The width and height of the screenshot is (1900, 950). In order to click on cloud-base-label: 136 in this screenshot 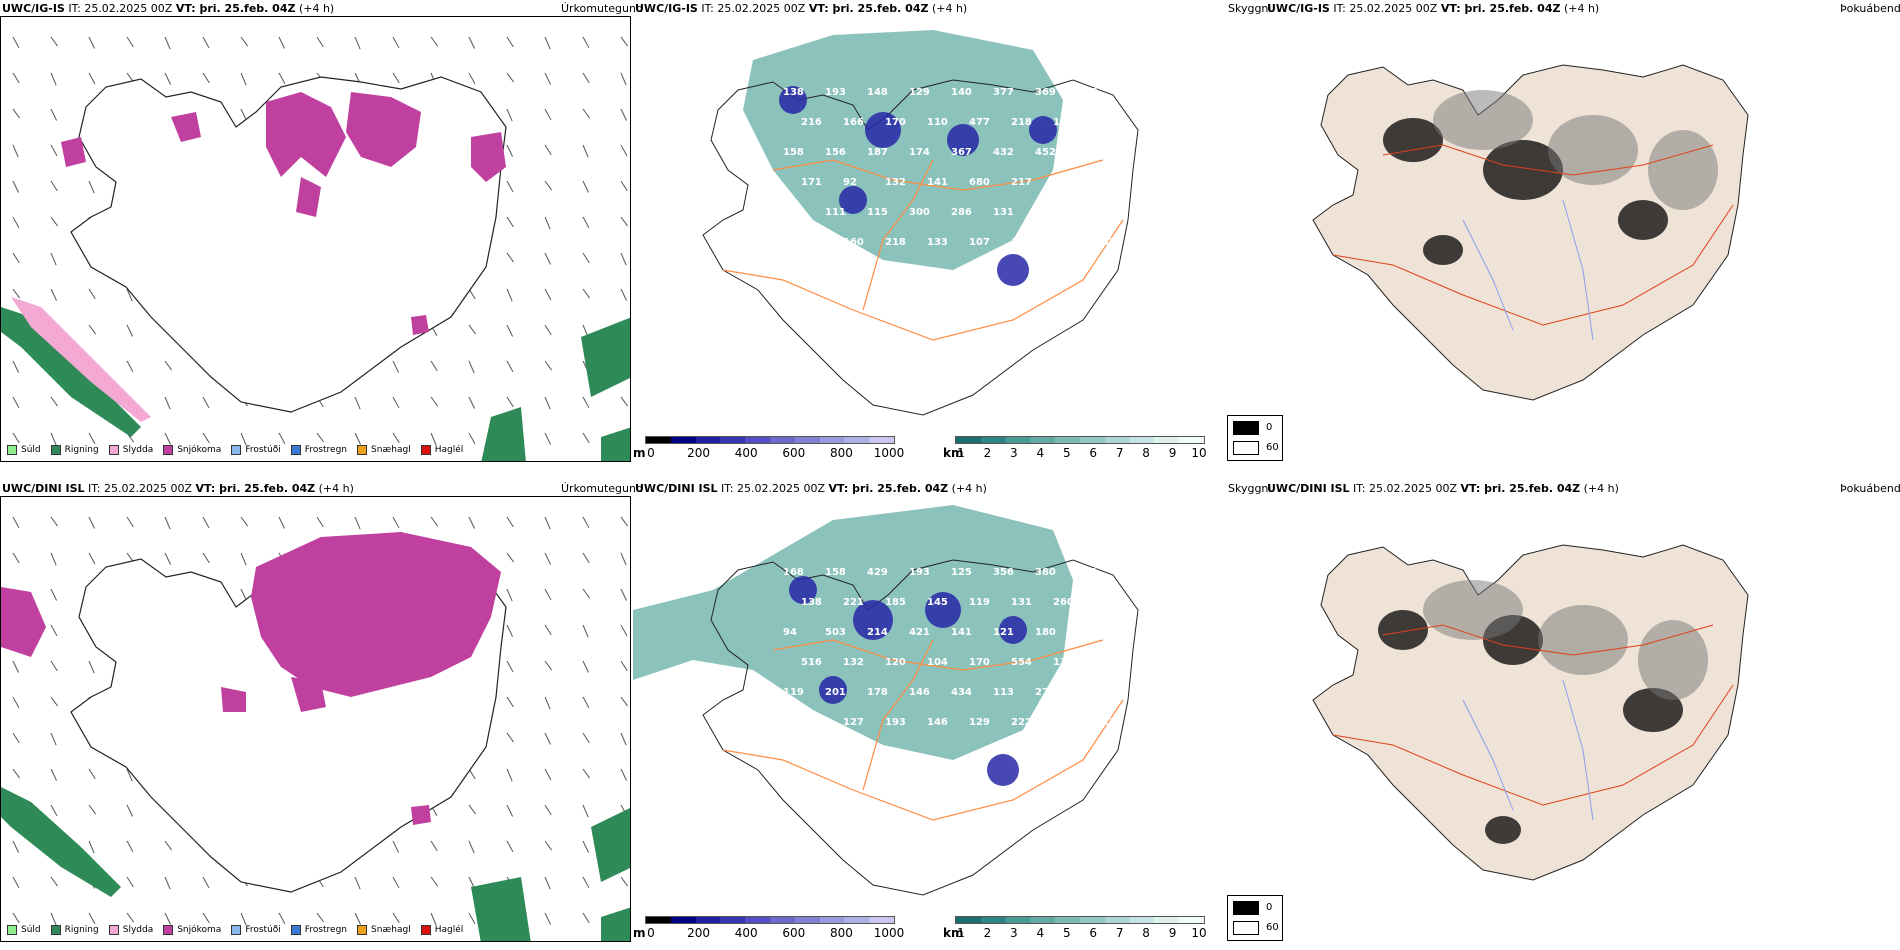, I will do `click(811, 722)`.